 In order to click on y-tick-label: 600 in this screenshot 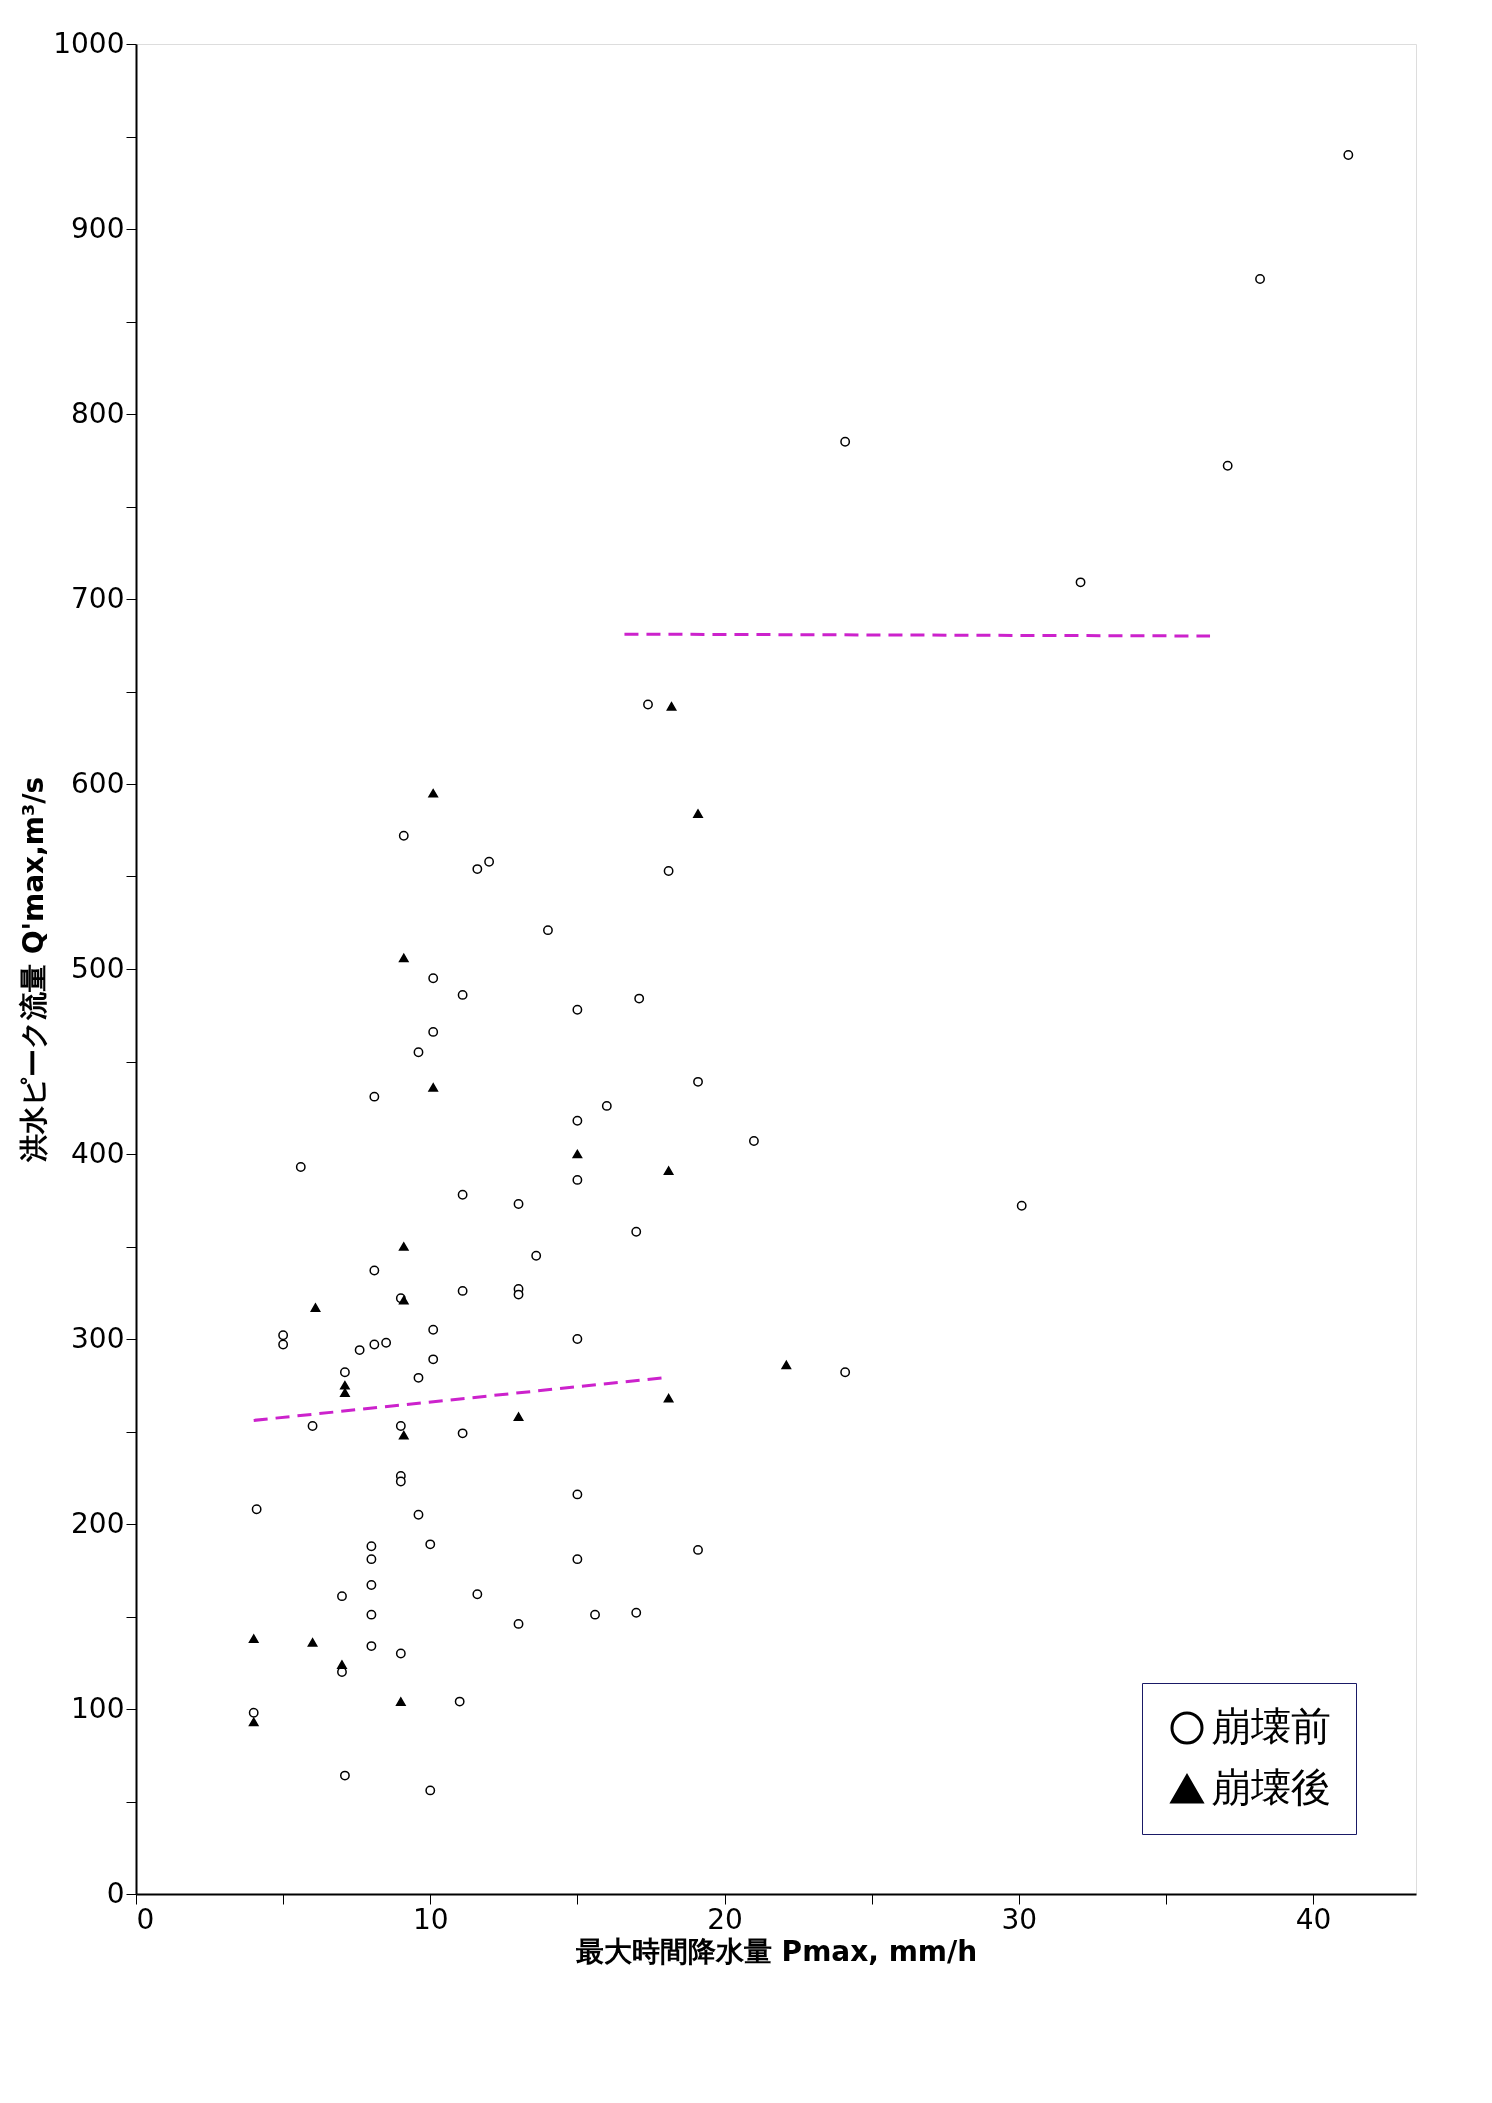, I will do `click(98, 783)`.